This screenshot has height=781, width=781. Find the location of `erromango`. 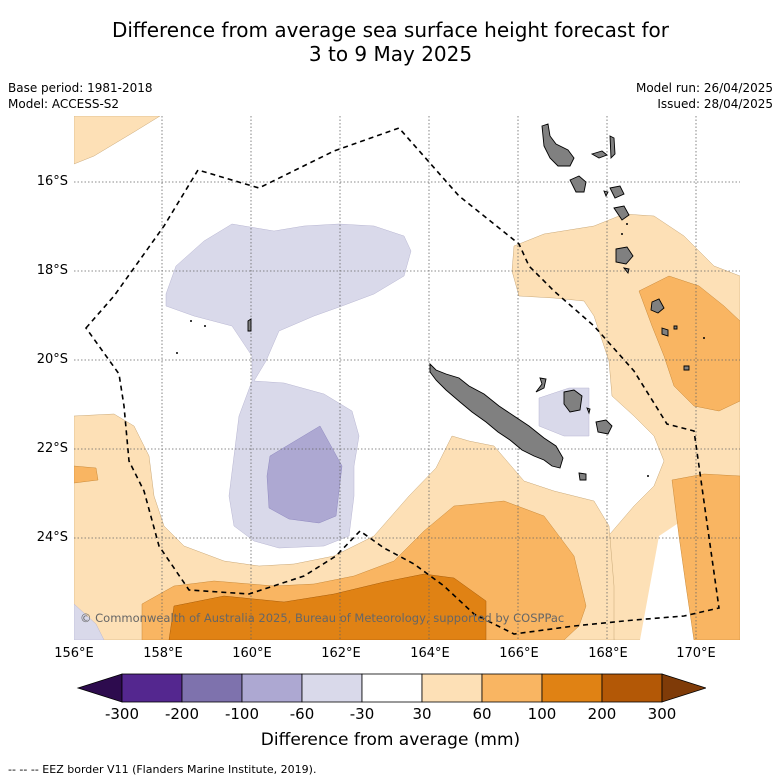

erromango is located at coordinates (621, 213).